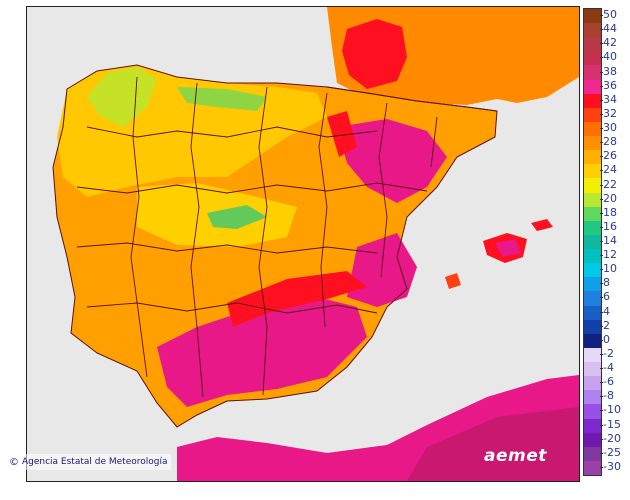  Describe the element at coordinates (610, 142) in the screenshot. I see `legend-label: 28` at that location.